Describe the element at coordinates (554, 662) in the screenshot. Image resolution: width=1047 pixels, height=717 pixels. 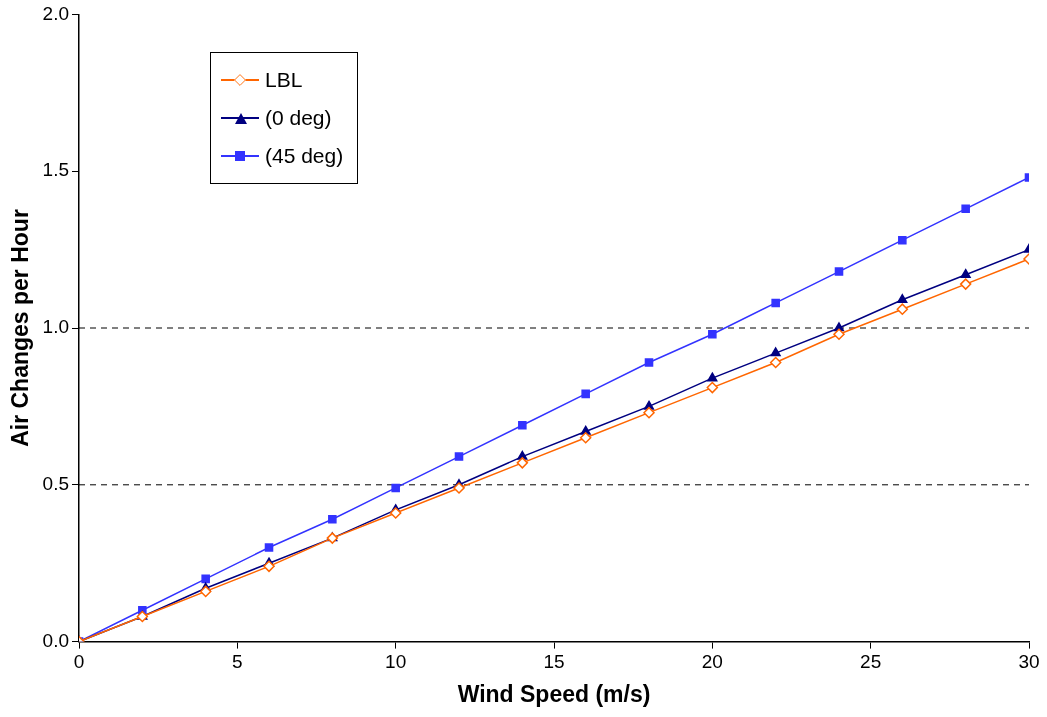
I see `x-tick-label: 15` at that location.